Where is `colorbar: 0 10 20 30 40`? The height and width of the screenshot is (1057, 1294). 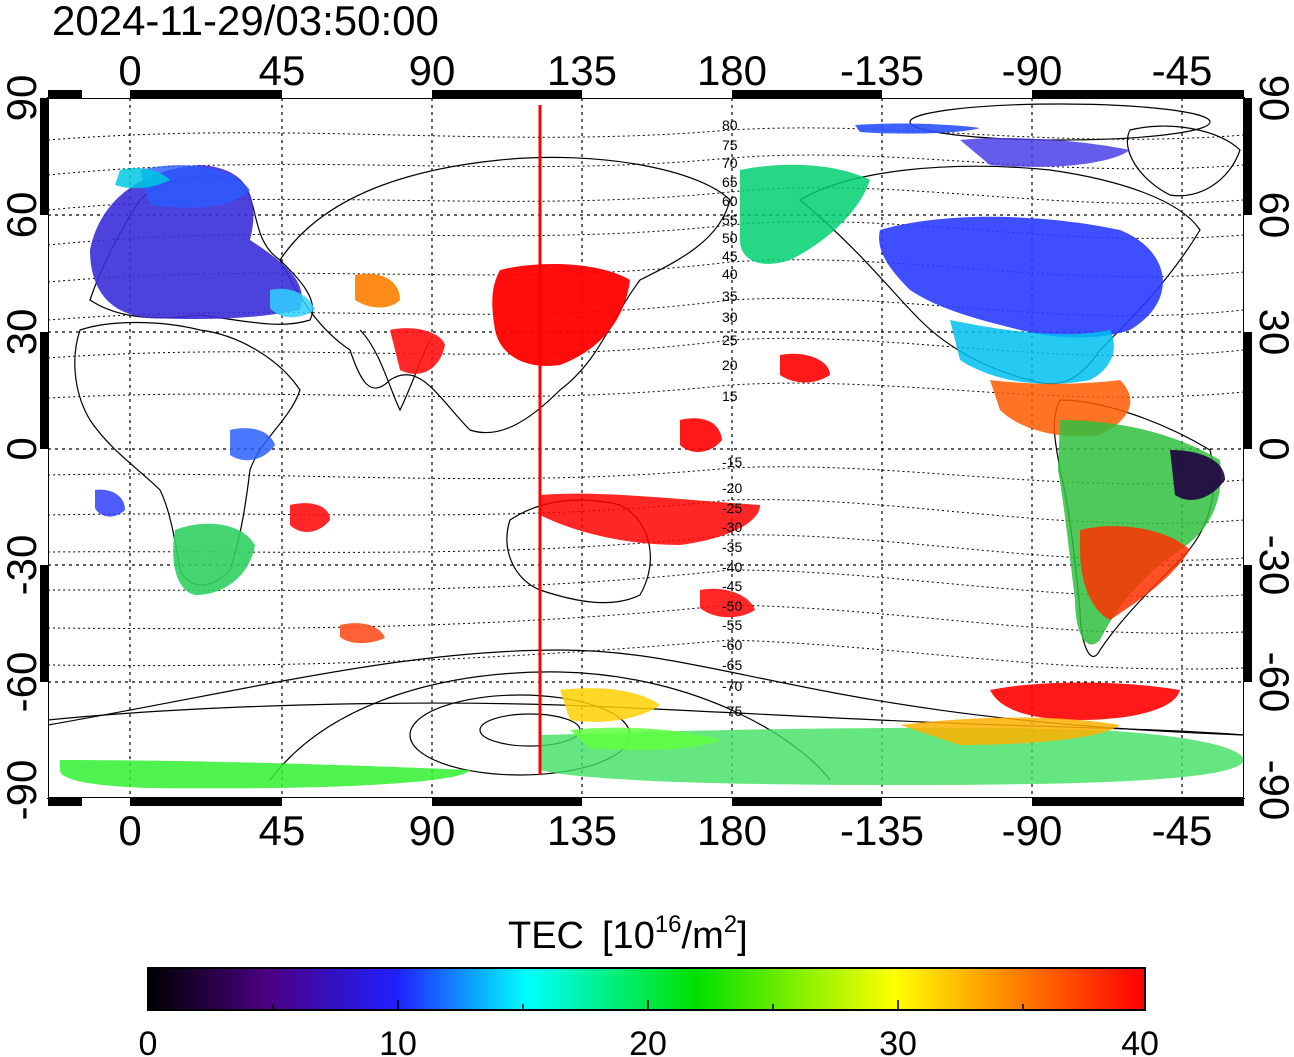
colorbar: 0 10 20 30 40 is located at coordinates (649, 1012).